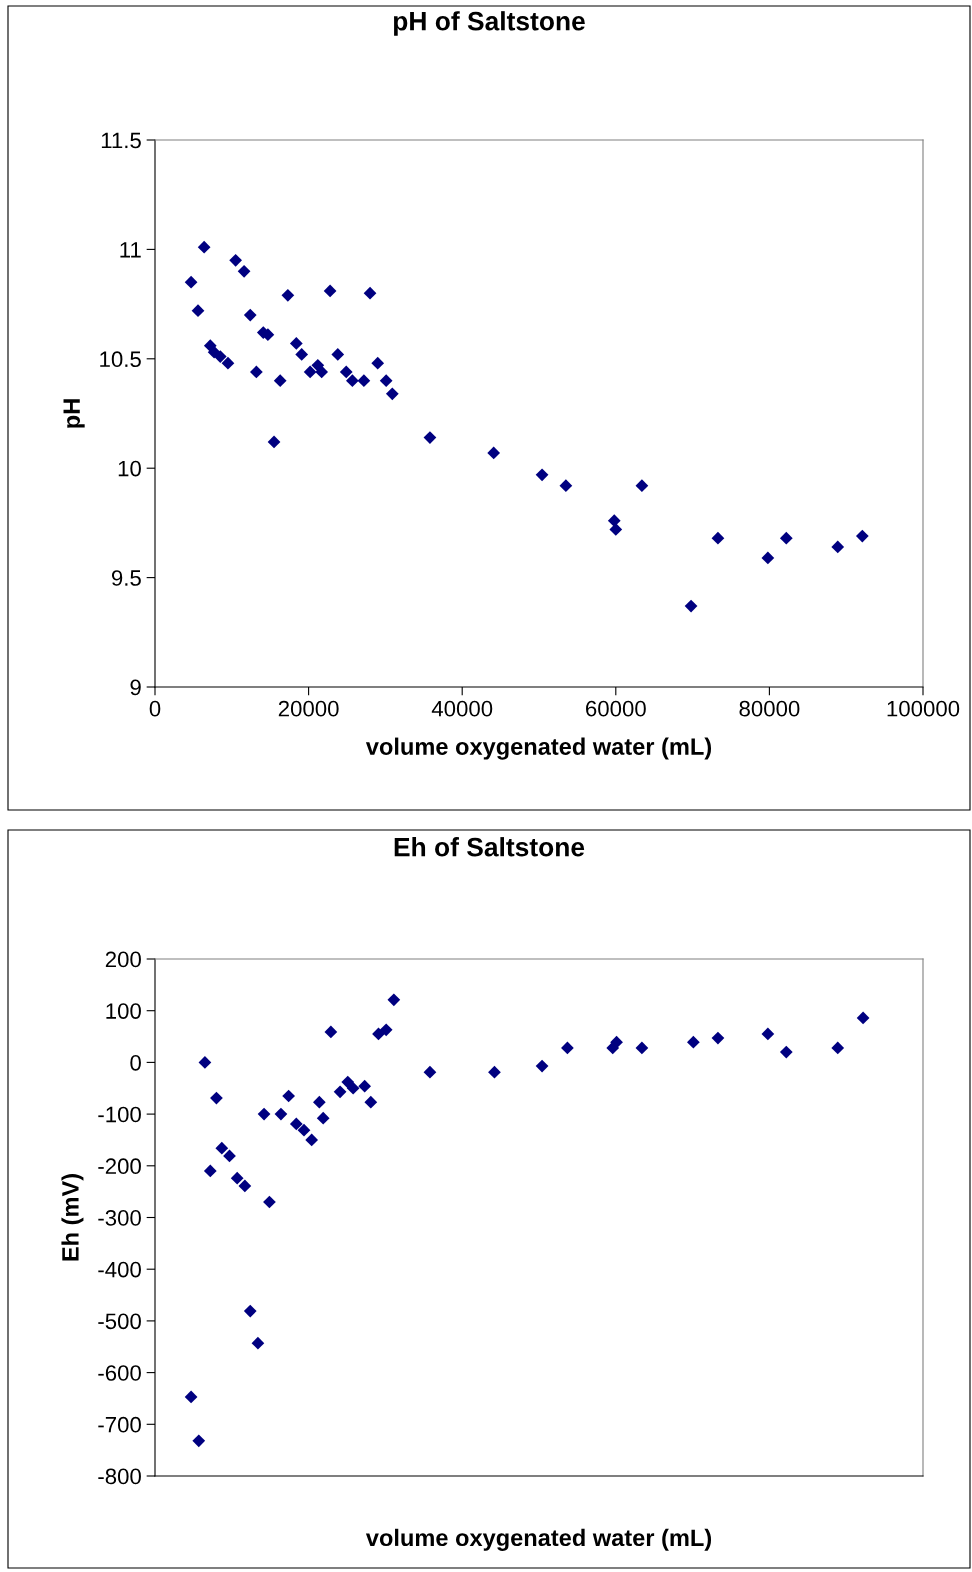 The width and height of the screenshot is (972, 1572). I want to click on x-tick-label: 80000, so click(769, 708).